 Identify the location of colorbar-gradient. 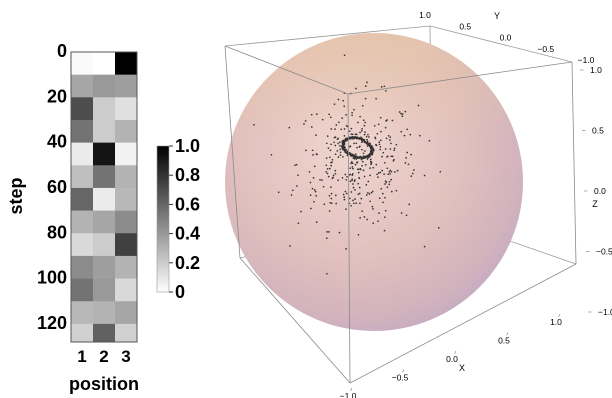
(163, 219).